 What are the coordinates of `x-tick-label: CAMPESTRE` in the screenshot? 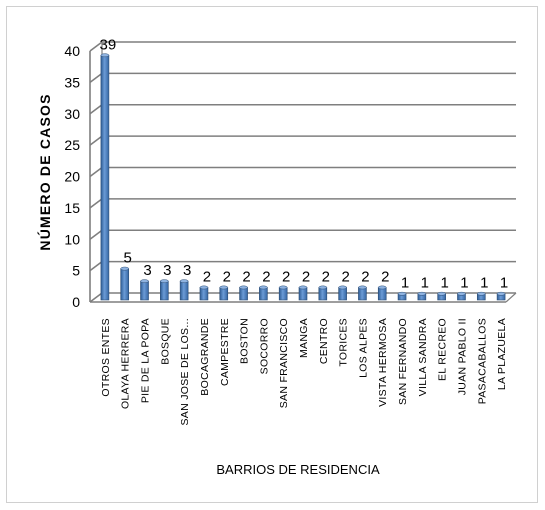 It's located at (225, 352).